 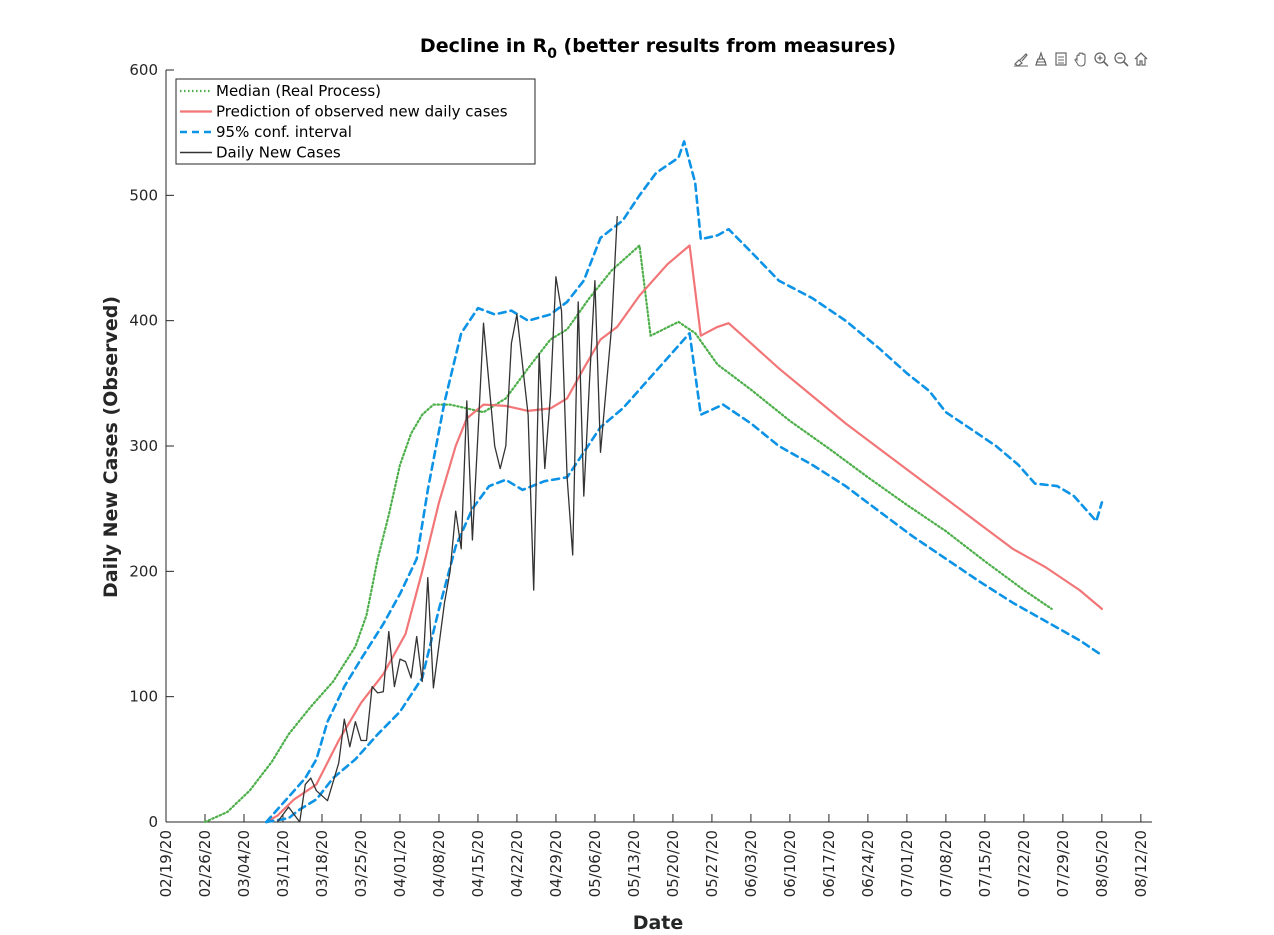 I want to click on zoom-out-icon, so click(x=1121, y=59).